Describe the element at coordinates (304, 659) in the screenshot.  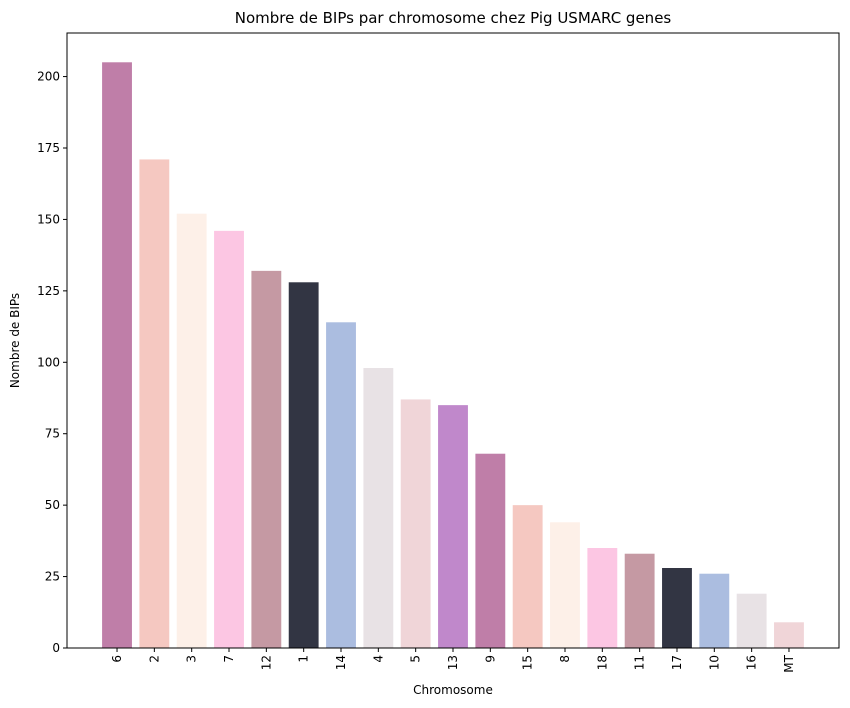
I see `x-tick-label: 1` at that location.